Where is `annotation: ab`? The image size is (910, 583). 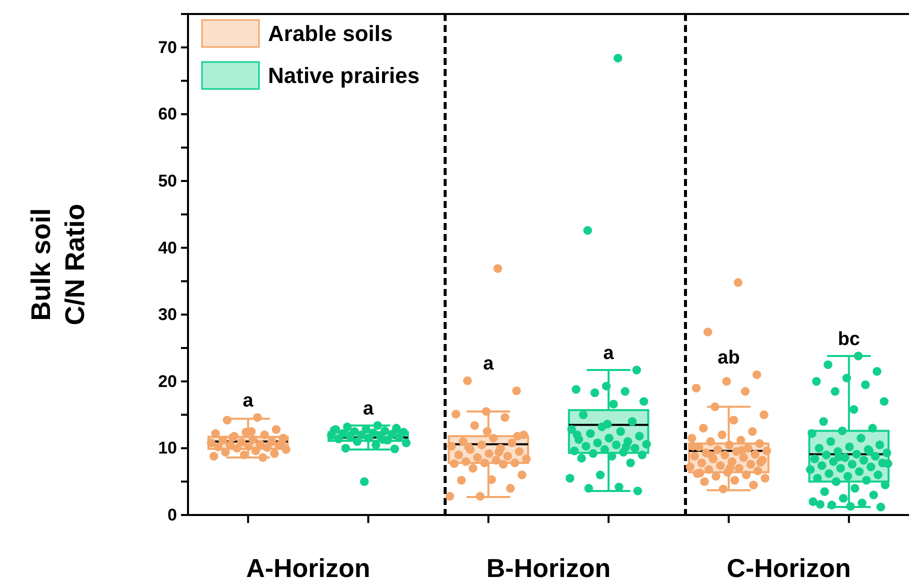
annotation: ab is located at coordinates (729, 358).